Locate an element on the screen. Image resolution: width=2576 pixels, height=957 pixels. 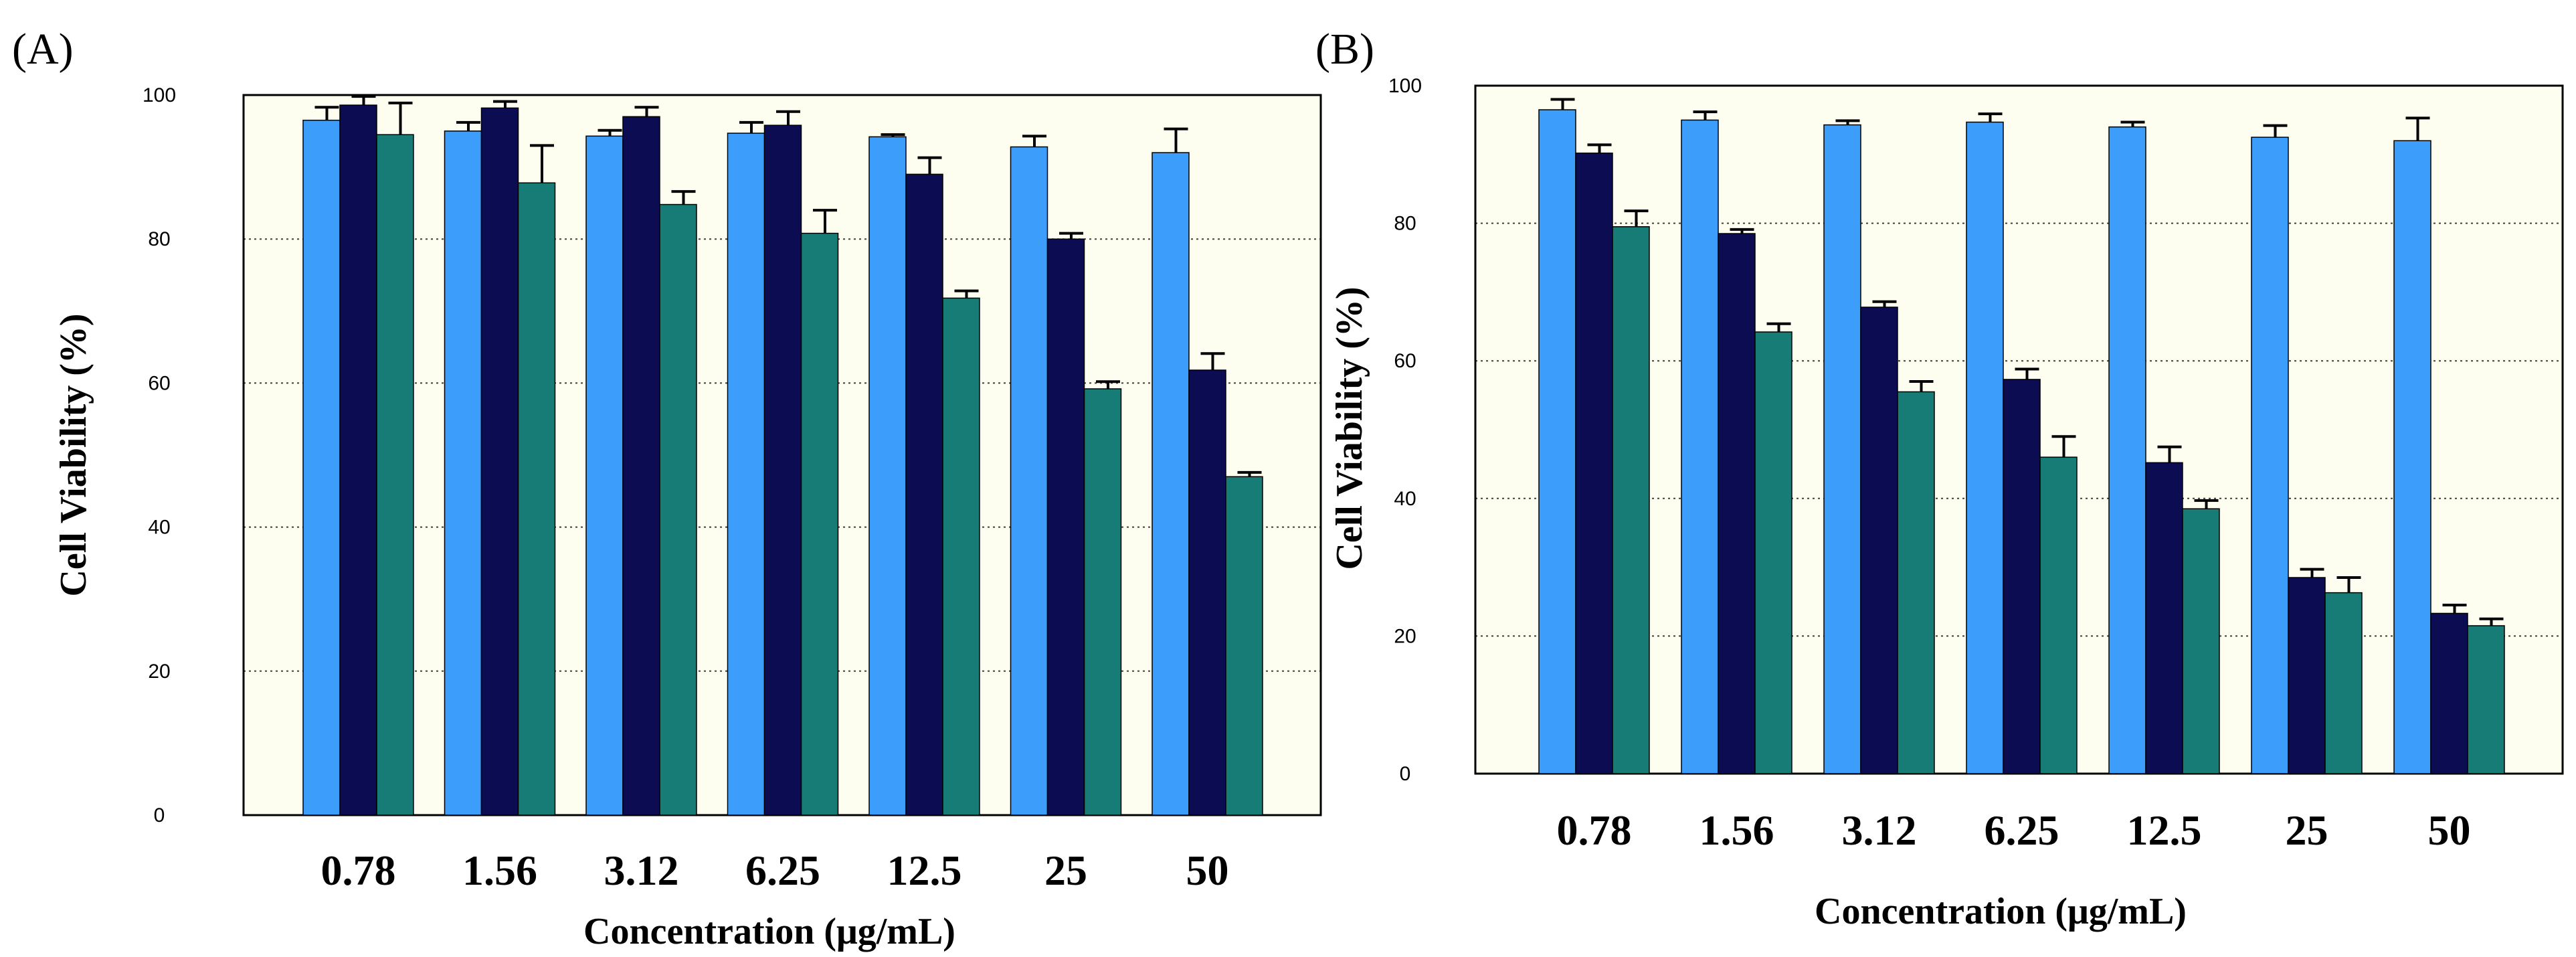
panel-b-series-1-3-12-bar is located at coordinates (1842, 449).